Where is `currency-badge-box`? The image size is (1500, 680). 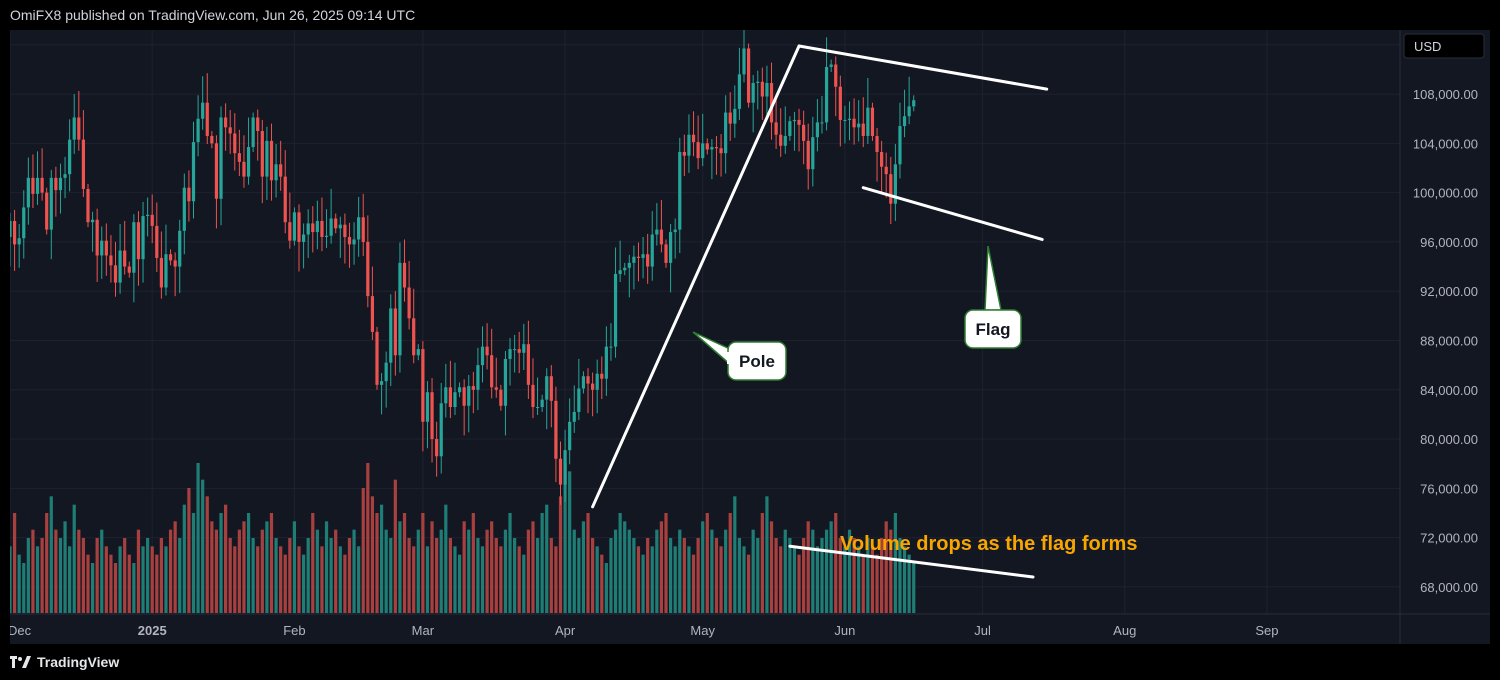 currency-badge-box is located at coordinates (1444, 46).